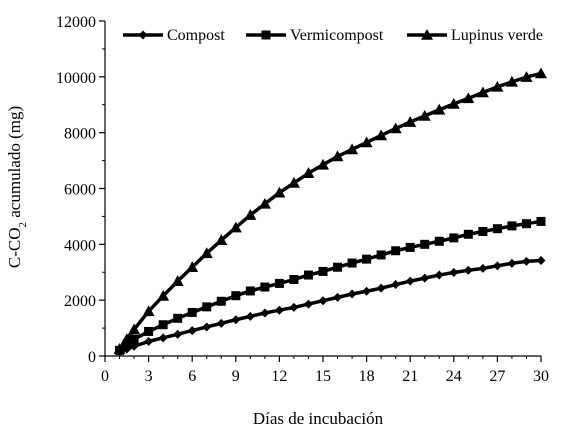 The width and height of the screenshot is (575, 433). What do you see at coordinates (23, 225) in the screenshot?
I see `y-axis-title-subscript: 2` at bounding box center [23, 225].